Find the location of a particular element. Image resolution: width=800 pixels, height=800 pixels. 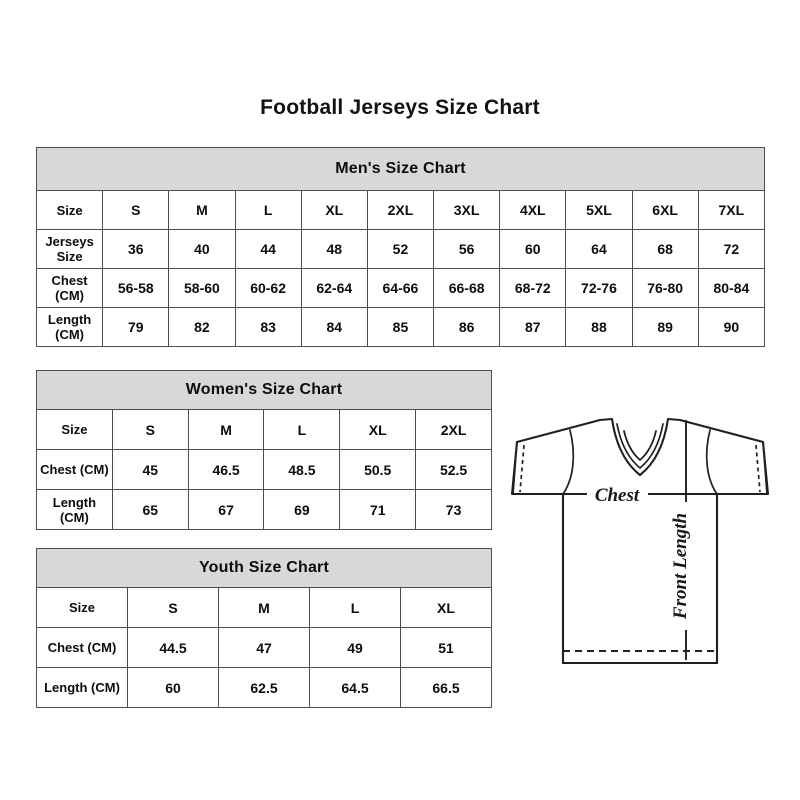

table-cell: 64-66 is located at coordinates (400, 288).